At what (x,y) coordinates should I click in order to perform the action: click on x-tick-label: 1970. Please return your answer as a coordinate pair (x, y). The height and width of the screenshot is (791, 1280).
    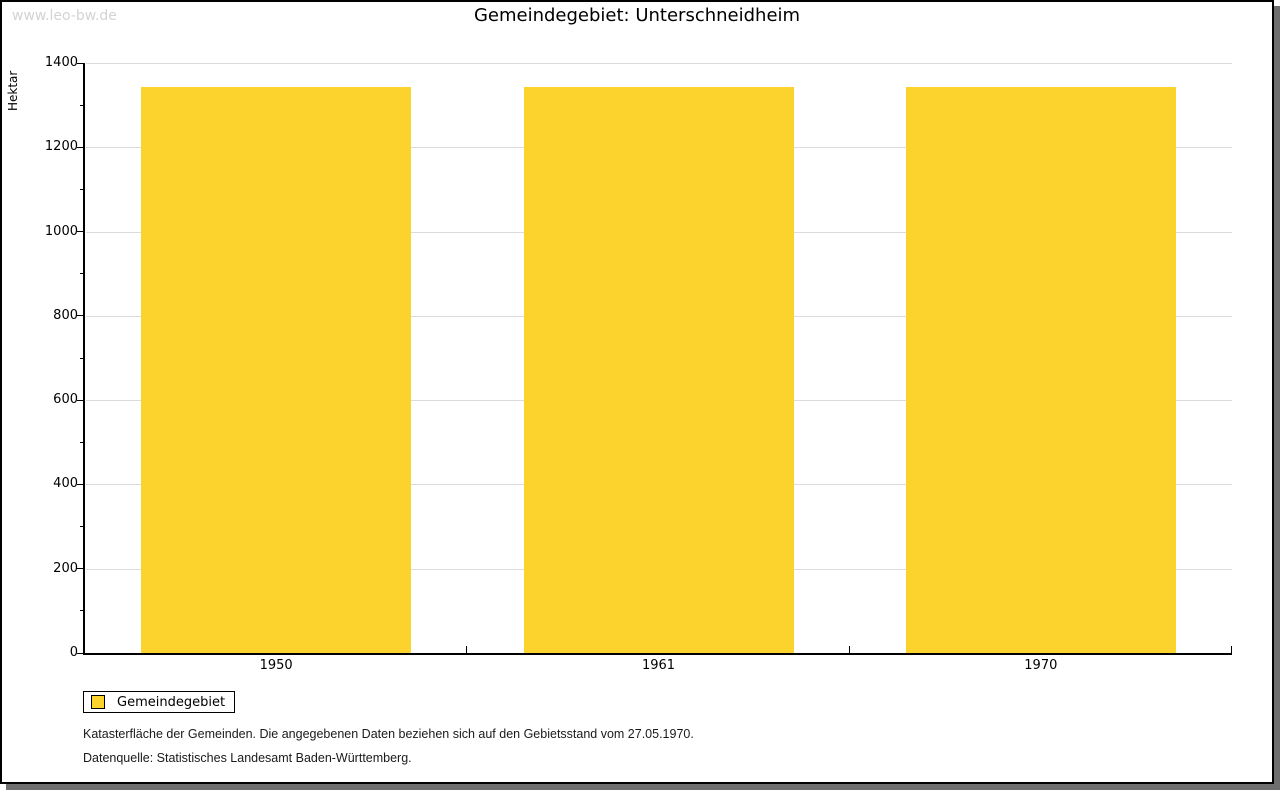
    Looking at the image, I should click on (1041, 665).